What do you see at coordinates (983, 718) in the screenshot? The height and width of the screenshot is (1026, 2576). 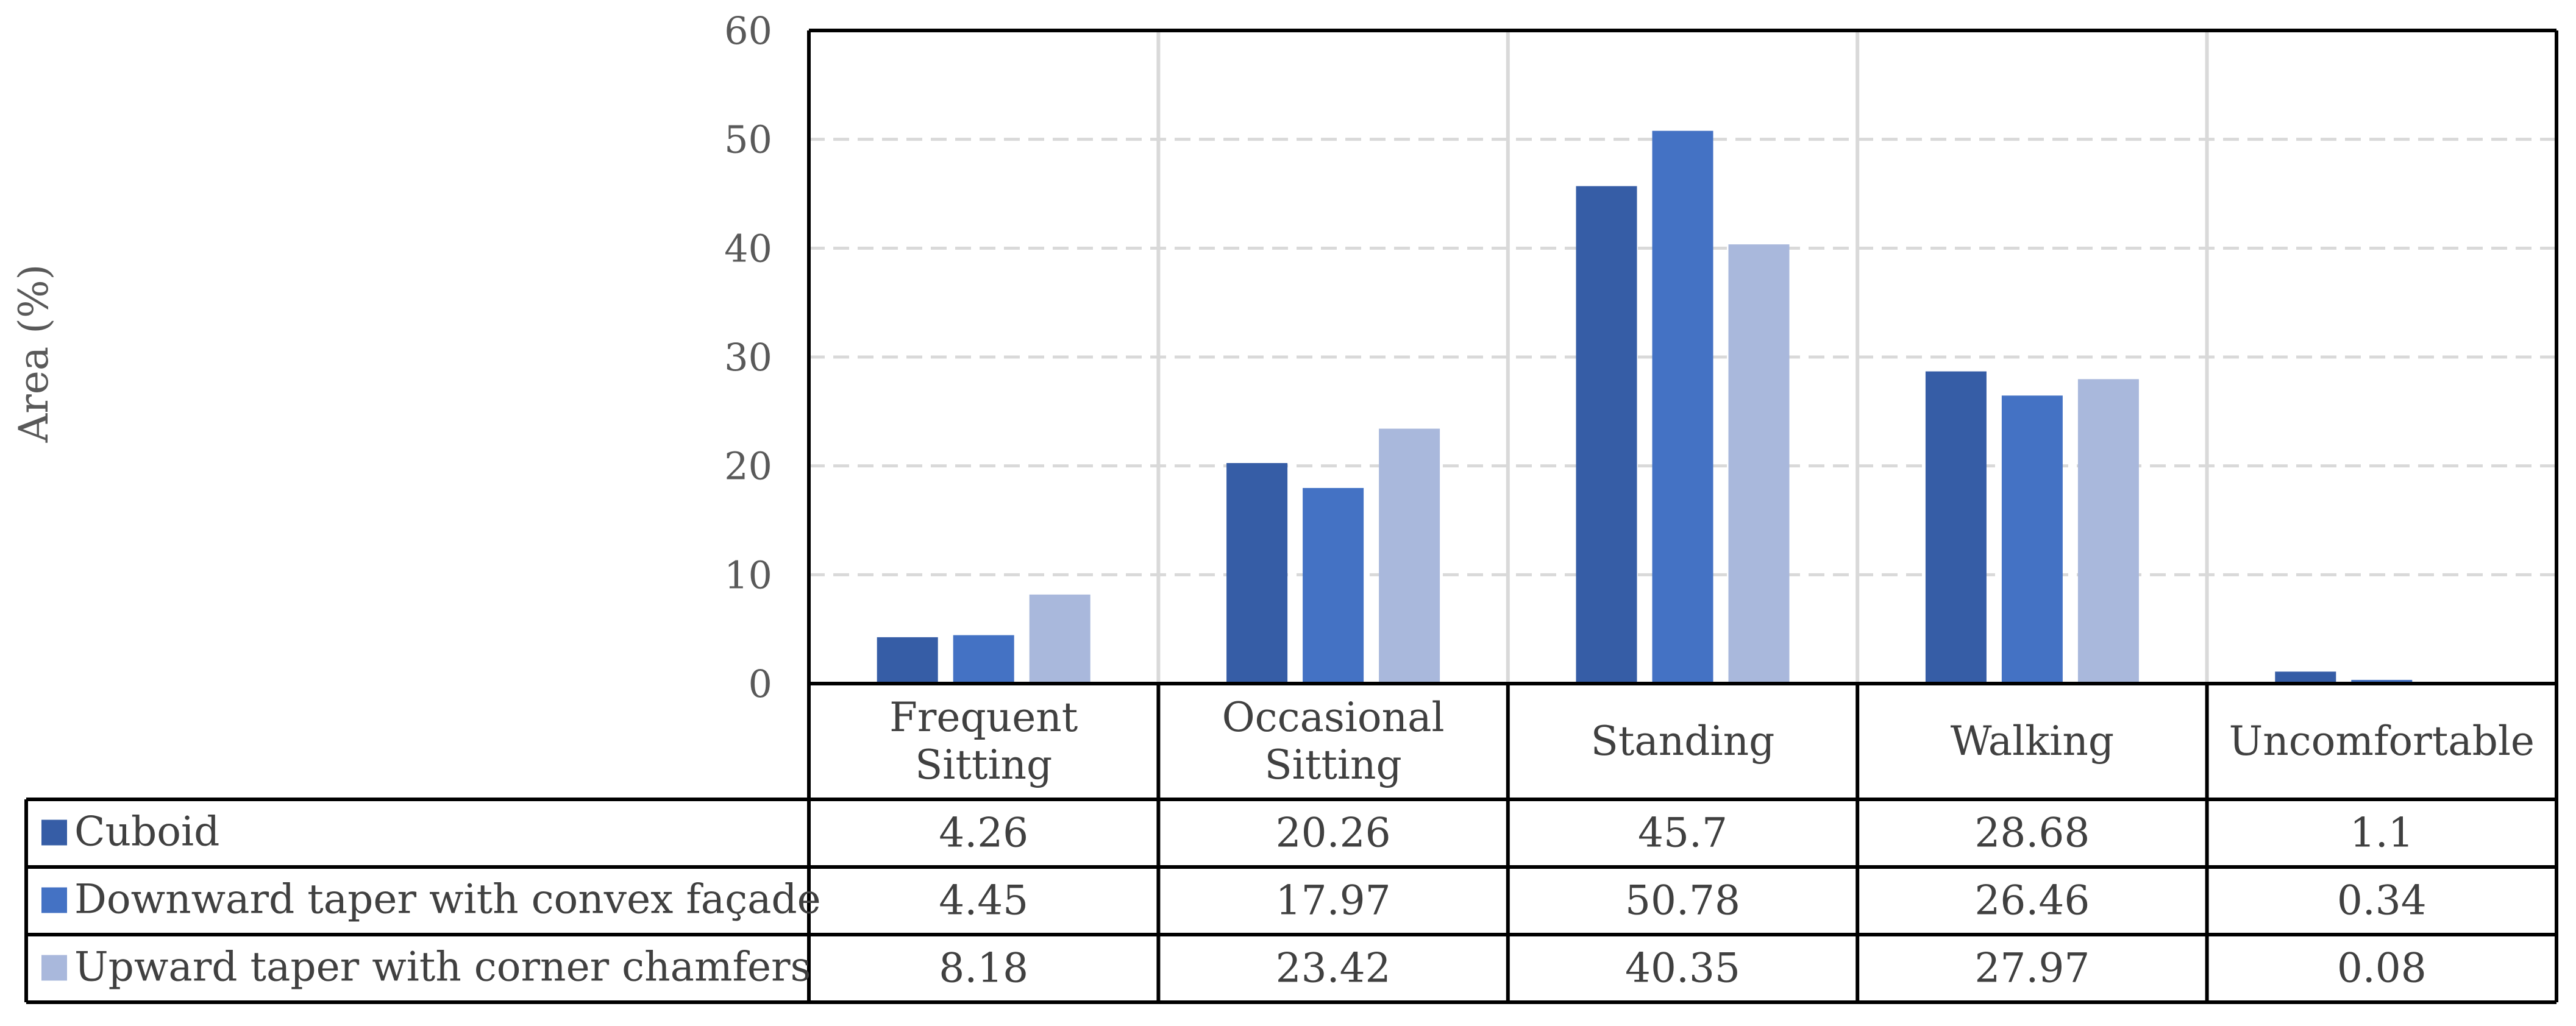 I see `category-label: Frequent` at bounding box center [983, 718].